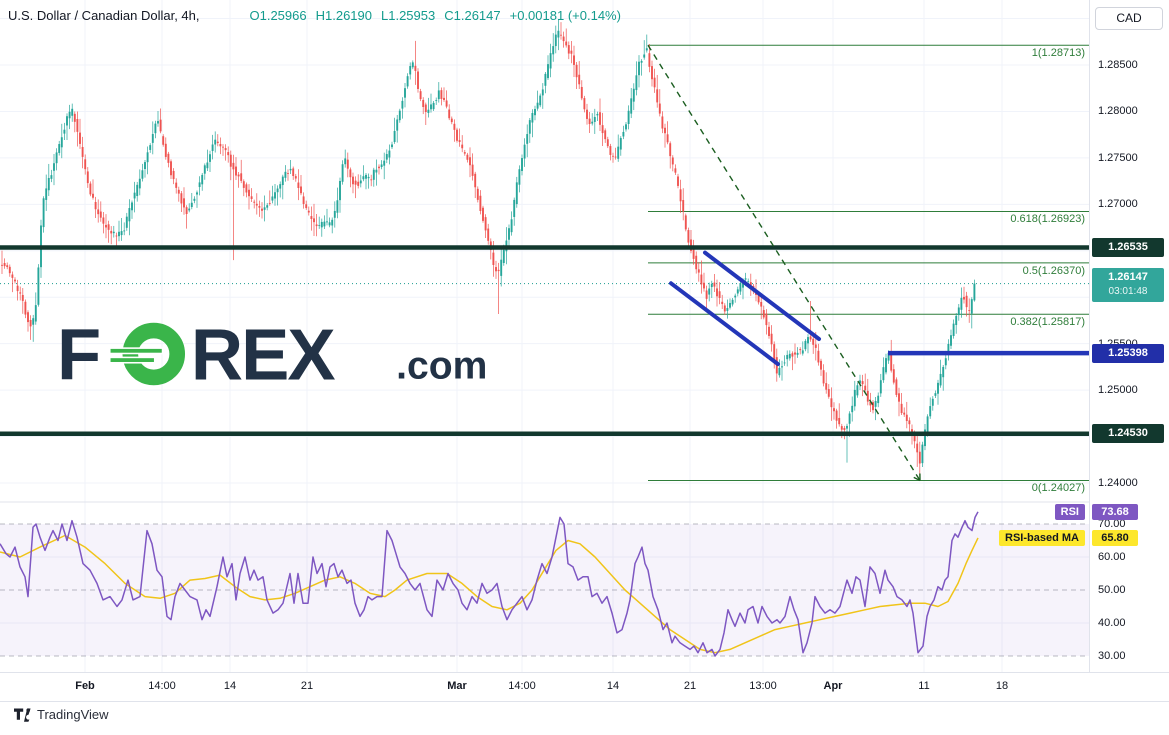 This screenshot has width=1169, height=735. I want to click on rsi-tick-label: 60.00, so click(1112, 557).